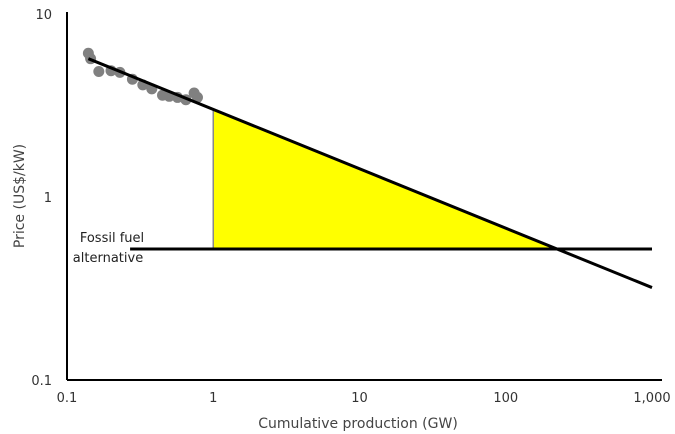 This screenshot has height=434, width=675. I want to click on y-tick-label: 10, so click(43, 15).